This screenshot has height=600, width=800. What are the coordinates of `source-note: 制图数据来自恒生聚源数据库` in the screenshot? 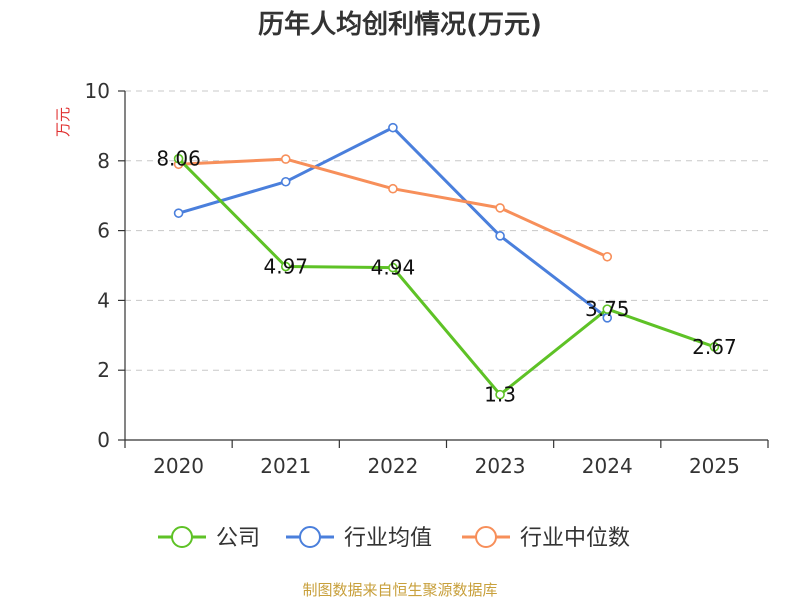 It's located at (399, 590).